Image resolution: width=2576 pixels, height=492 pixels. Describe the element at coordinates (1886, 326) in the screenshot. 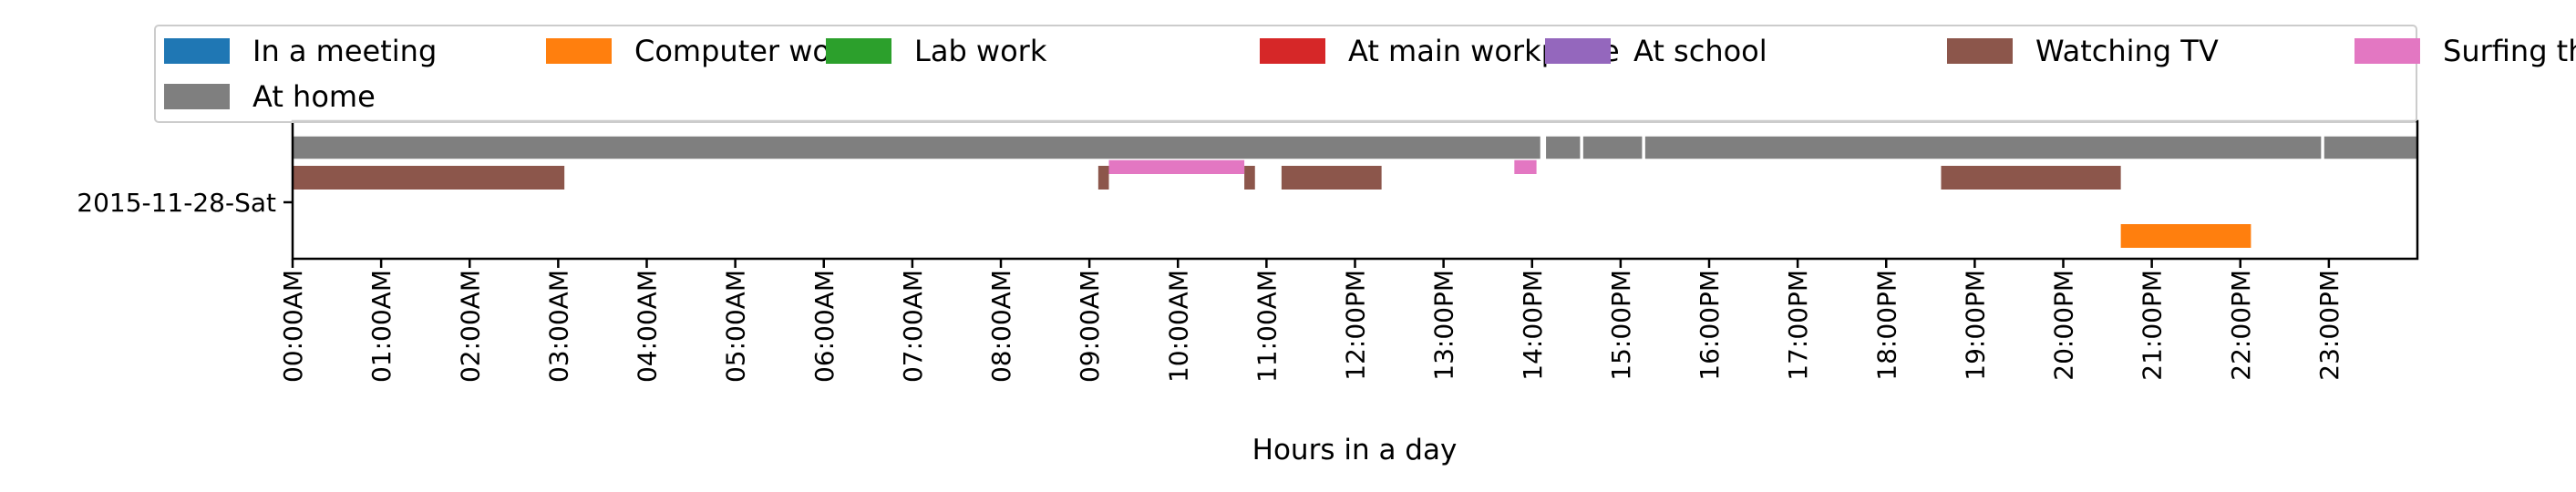

I see `x-tick-label: 18:00PM` at that location.